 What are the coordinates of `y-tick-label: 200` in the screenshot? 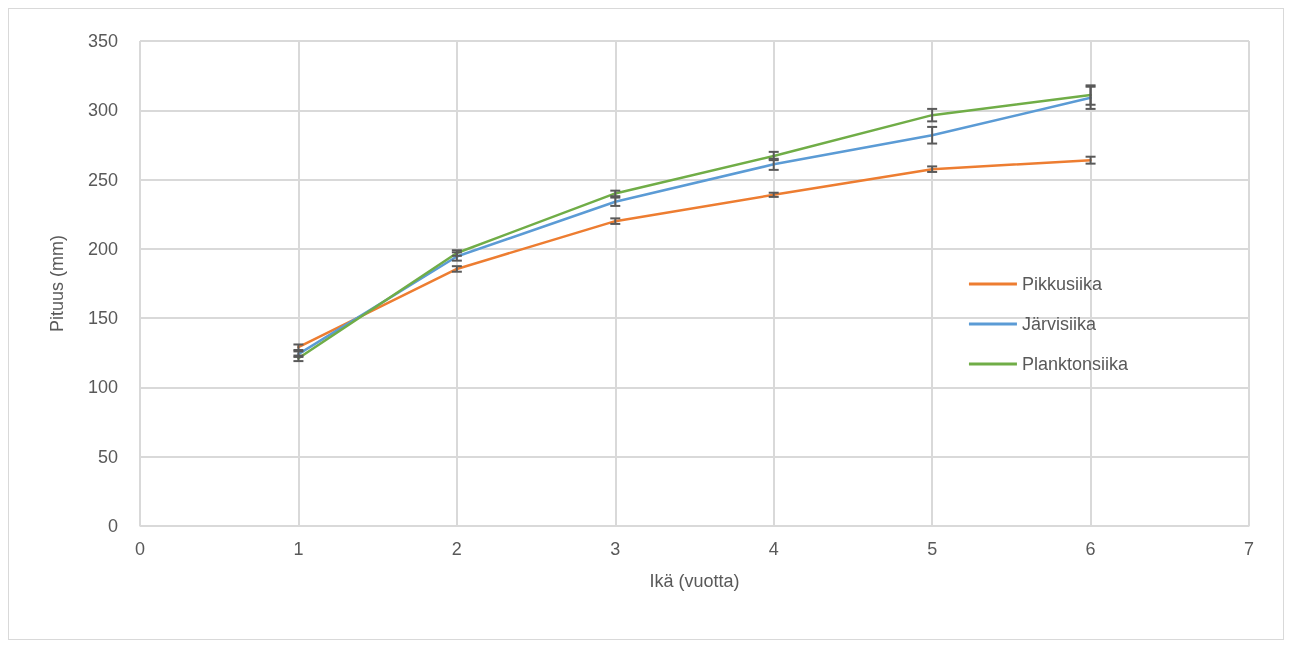 It's located at (102, 248).